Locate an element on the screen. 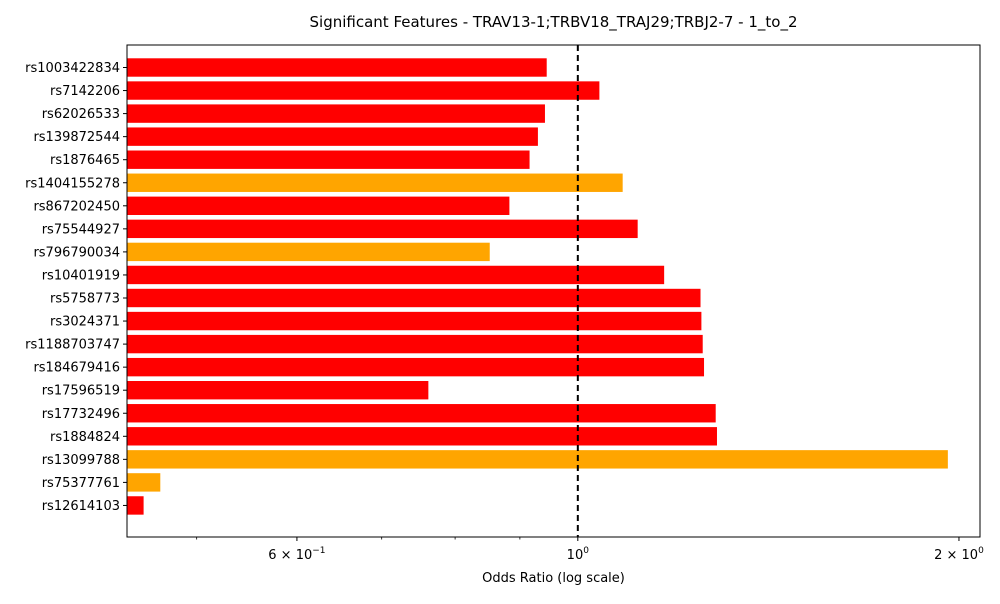 This screenshot has height=604, width=1000. bar-rs7142206 is located at coordinates (363, 90).